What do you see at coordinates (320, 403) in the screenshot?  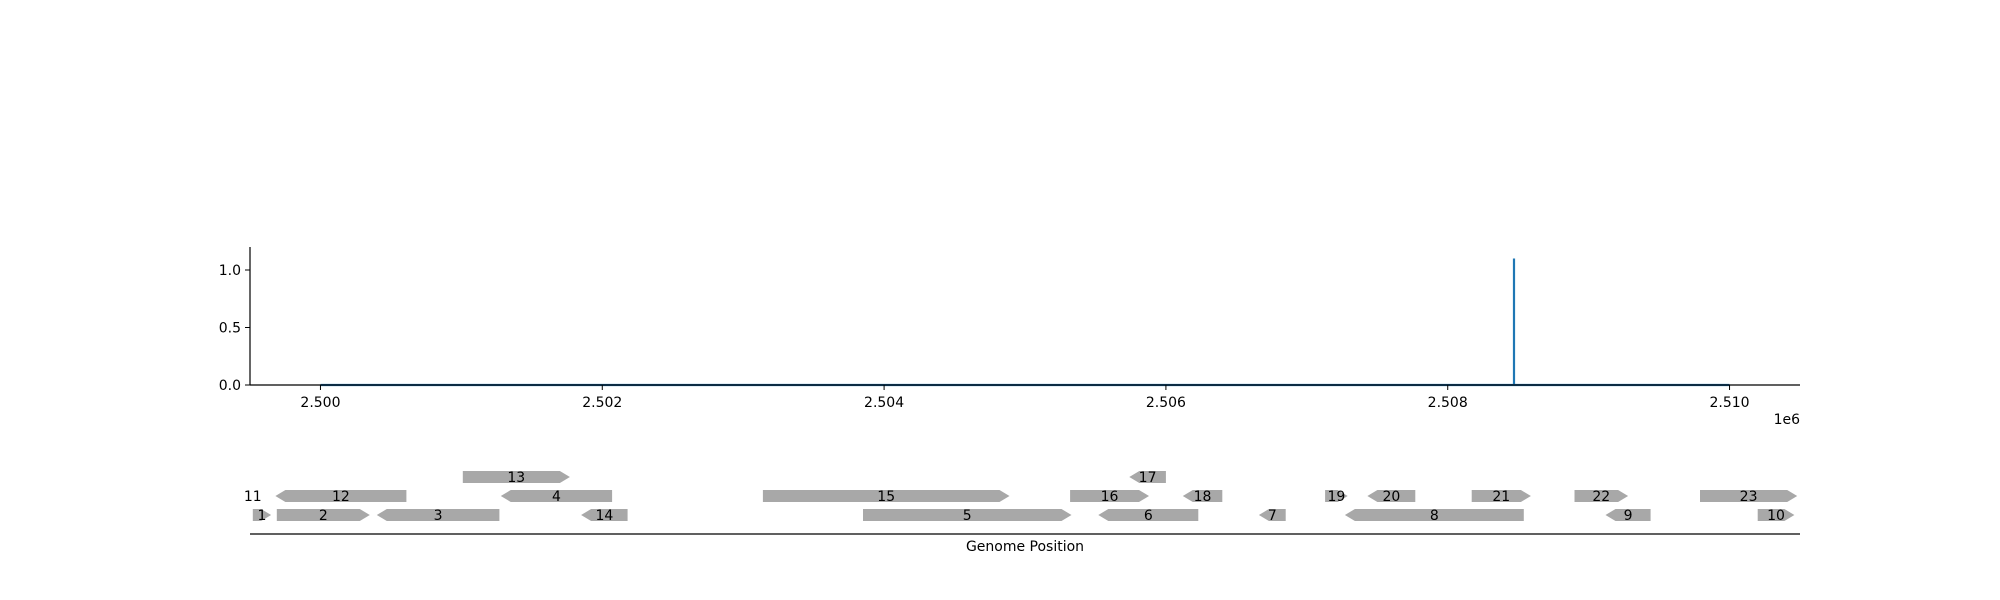 I see `x-tick-label: 2.500` at bounding box center [320, 403].